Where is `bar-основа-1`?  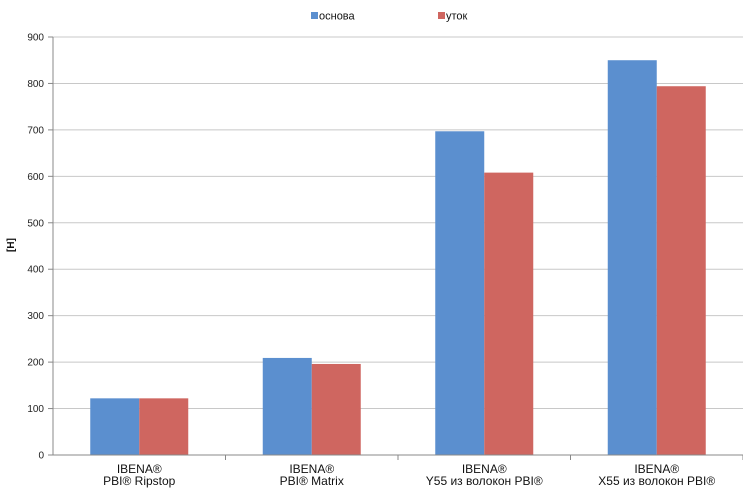 bar-основа-1 is located at coordinates (287, 406).